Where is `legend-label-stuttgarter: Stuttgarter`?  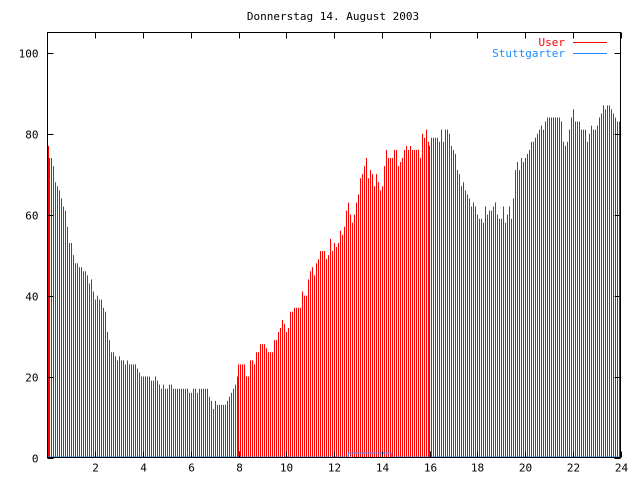
legend-label-stuttgarter: Stuttgarter is located at coordinates (528, 53).